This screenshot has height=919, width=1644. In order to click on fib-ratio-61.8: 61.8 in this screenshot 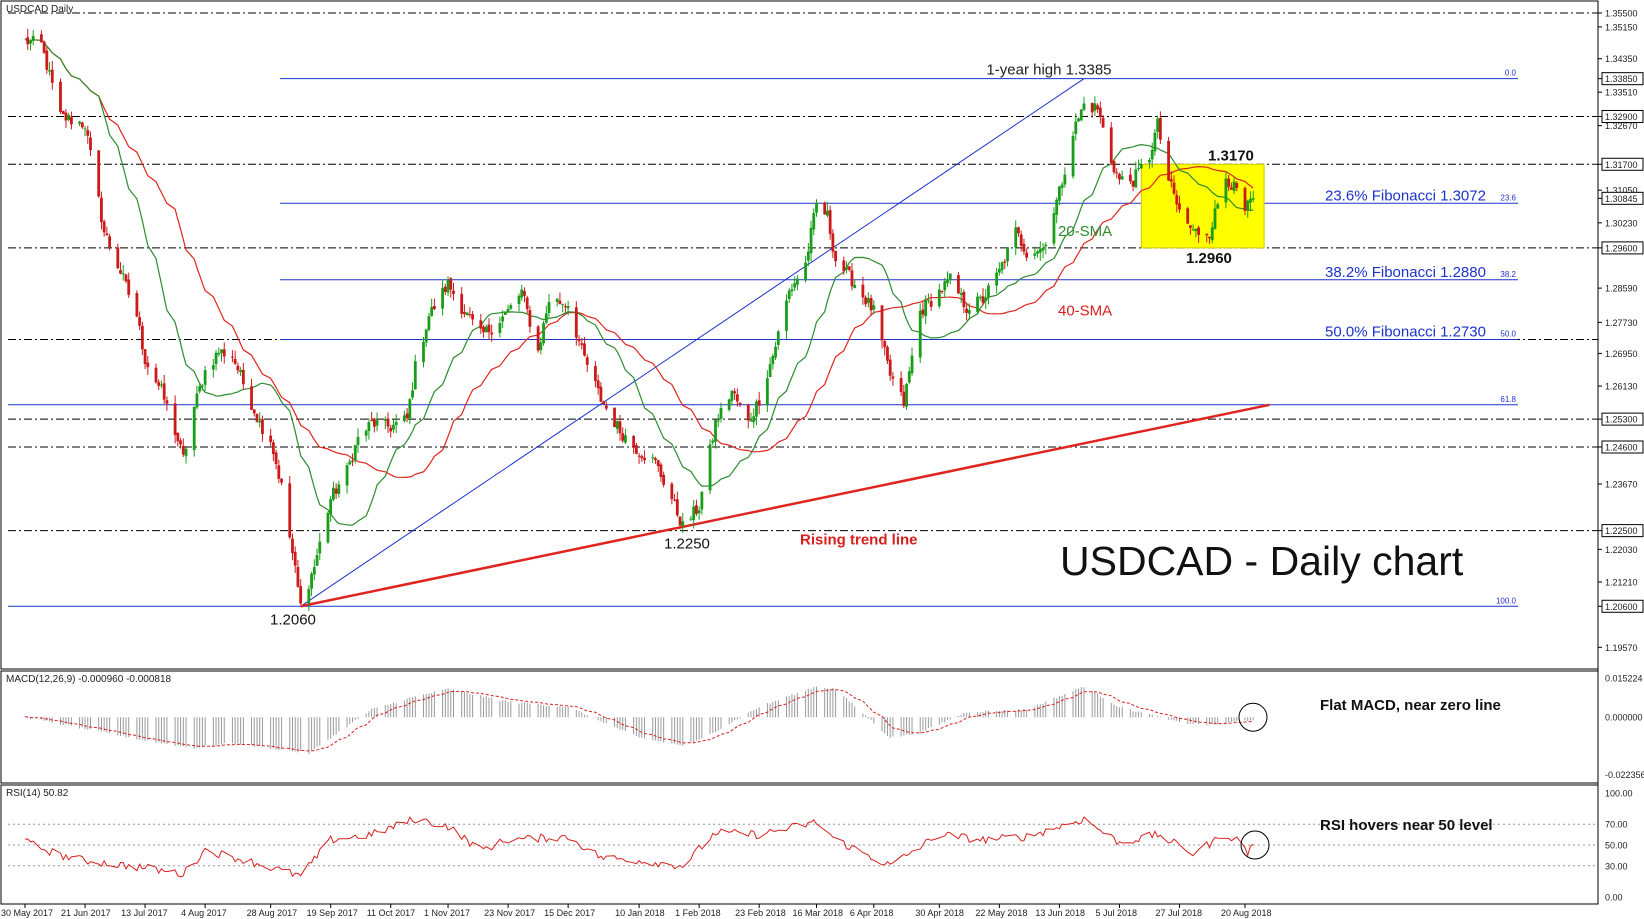, I will do `click(1508, 399)`.